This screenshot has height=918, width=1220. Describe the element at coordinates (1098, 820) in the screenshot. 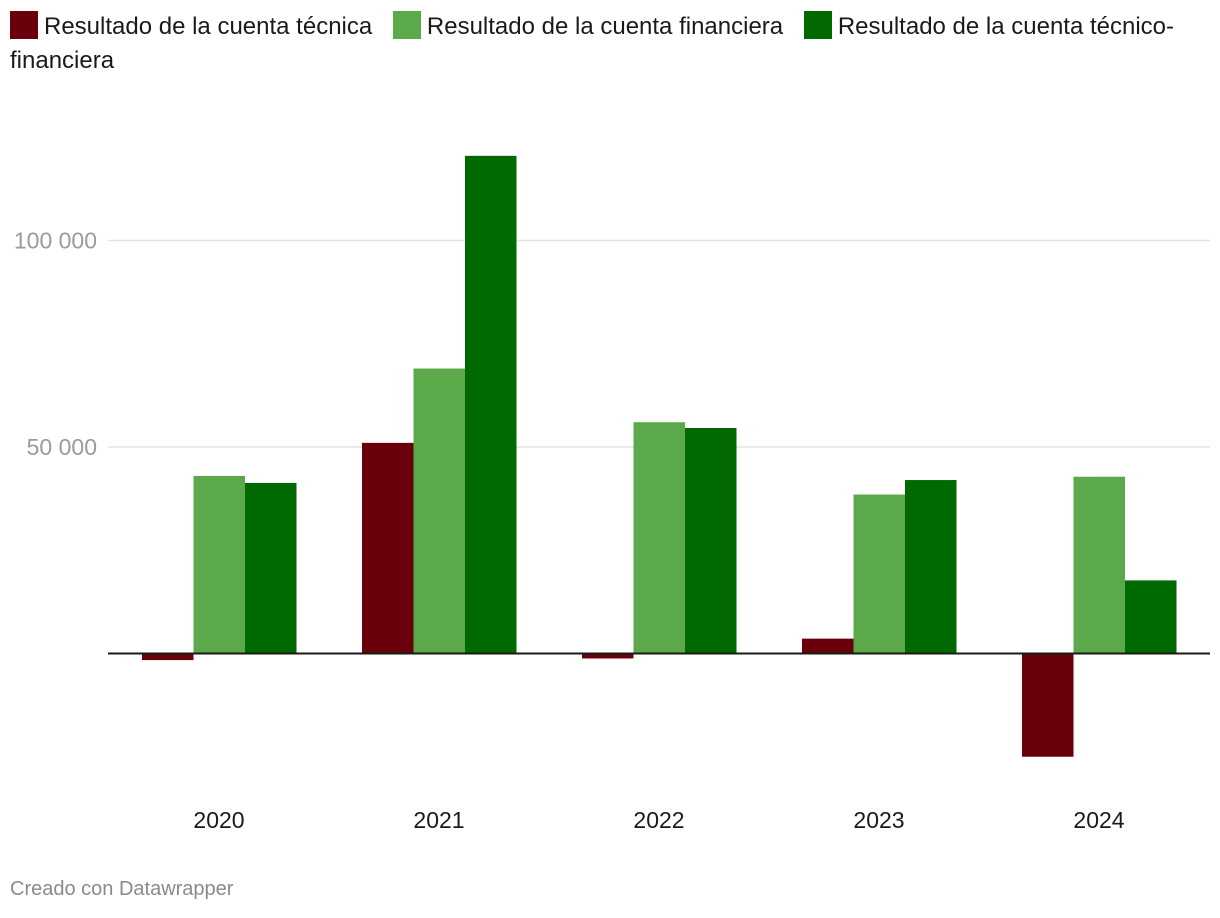

I see `x-tick-label-2024: 2024` at that location.